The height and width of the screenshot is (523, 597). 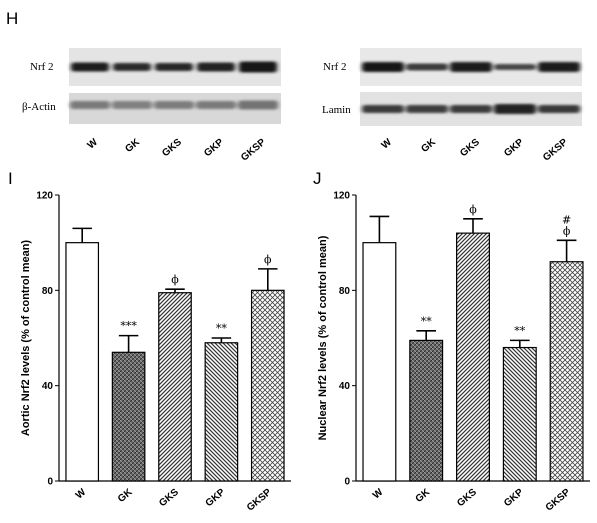 What do you see at coordinates (253, 150) in the screenshot?
I see `left-blot-lane-label: GKSP` at bounding box center [253, 150].